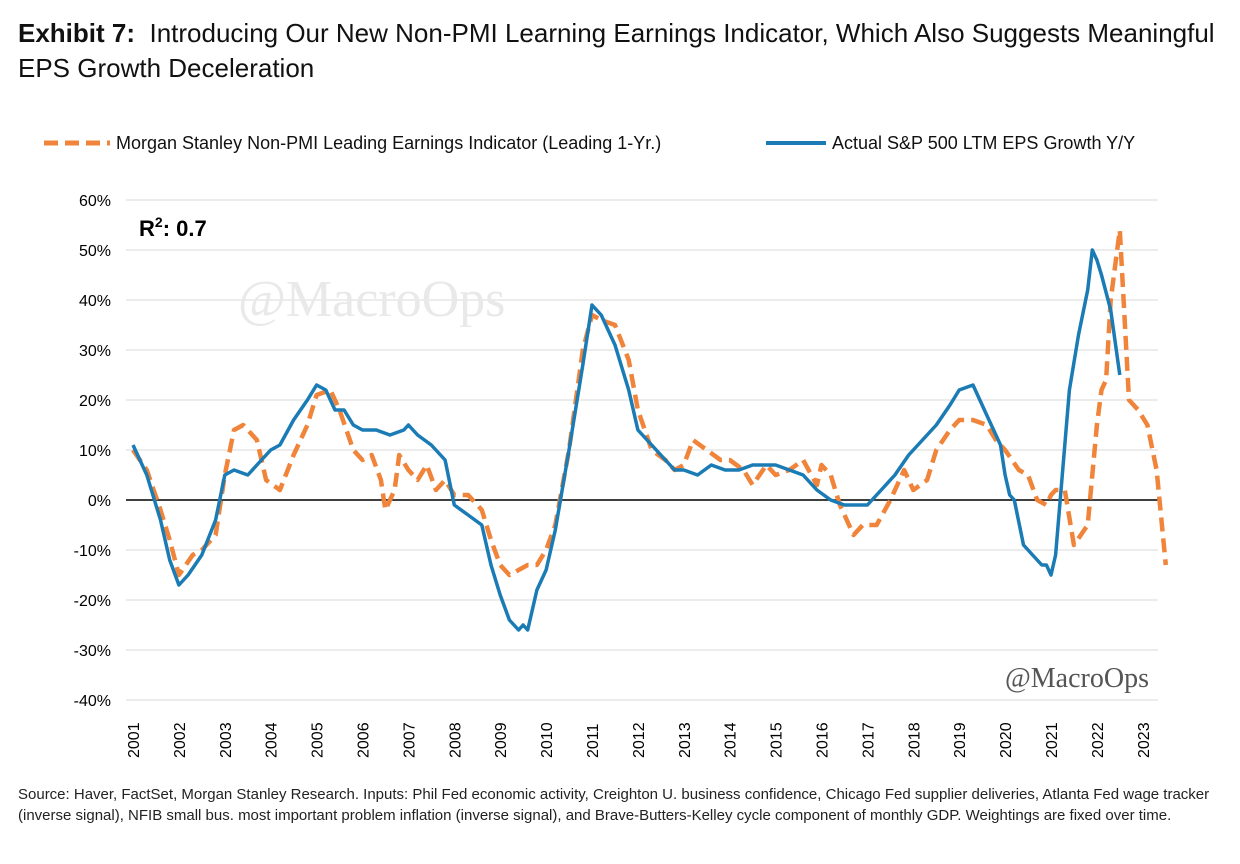 This screenshot has width=1240, height=864. What do you see at coordinates (1144, 740) in the screenshot?
I see `x-tick-label: 2023` at bounding box center [1144, 740].